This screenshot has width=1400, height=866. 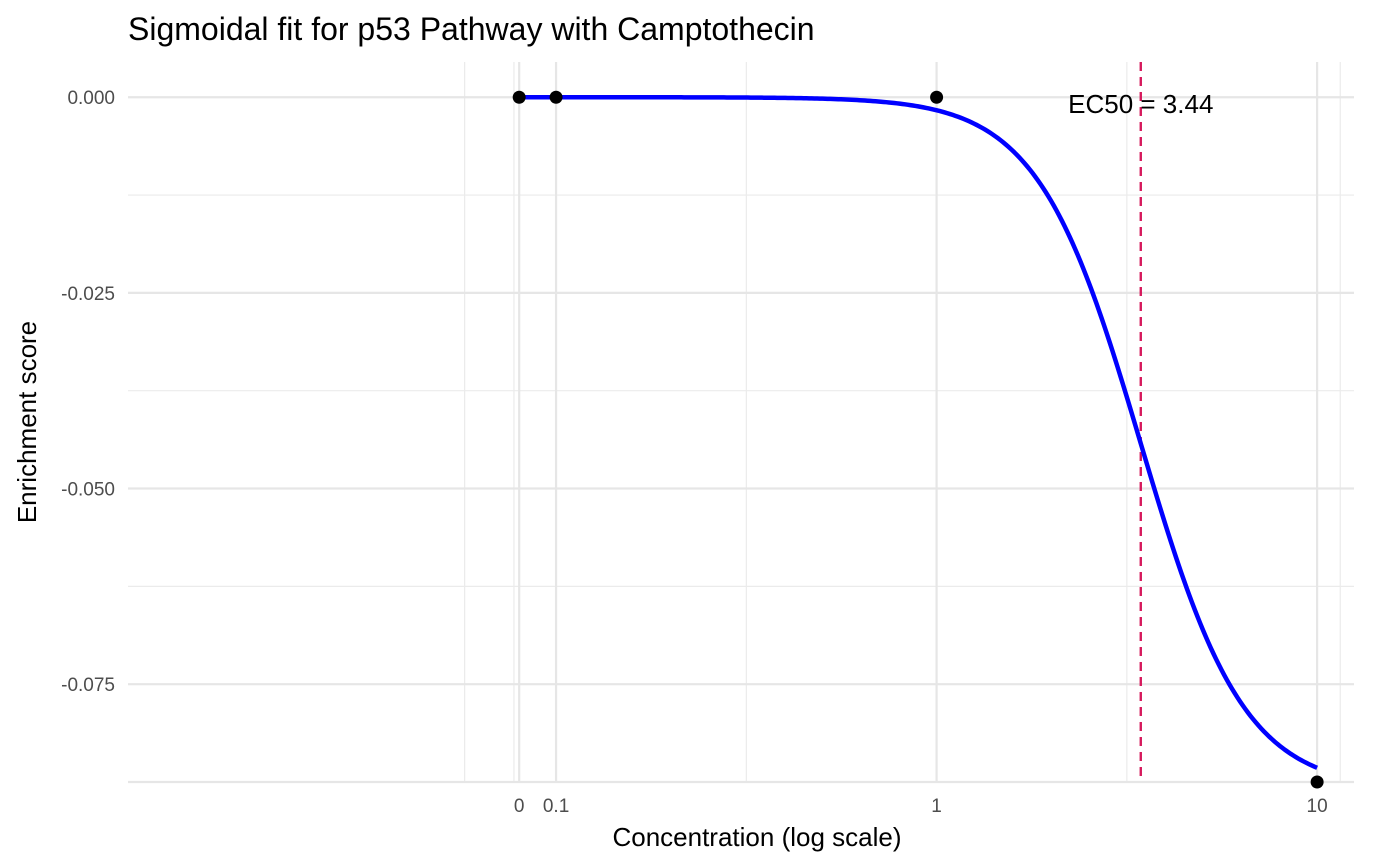 What do you see at coordinates (1317, 806) in the screenshot?
I see `x-tick-label: 10` at bounding box center [1317, 806].